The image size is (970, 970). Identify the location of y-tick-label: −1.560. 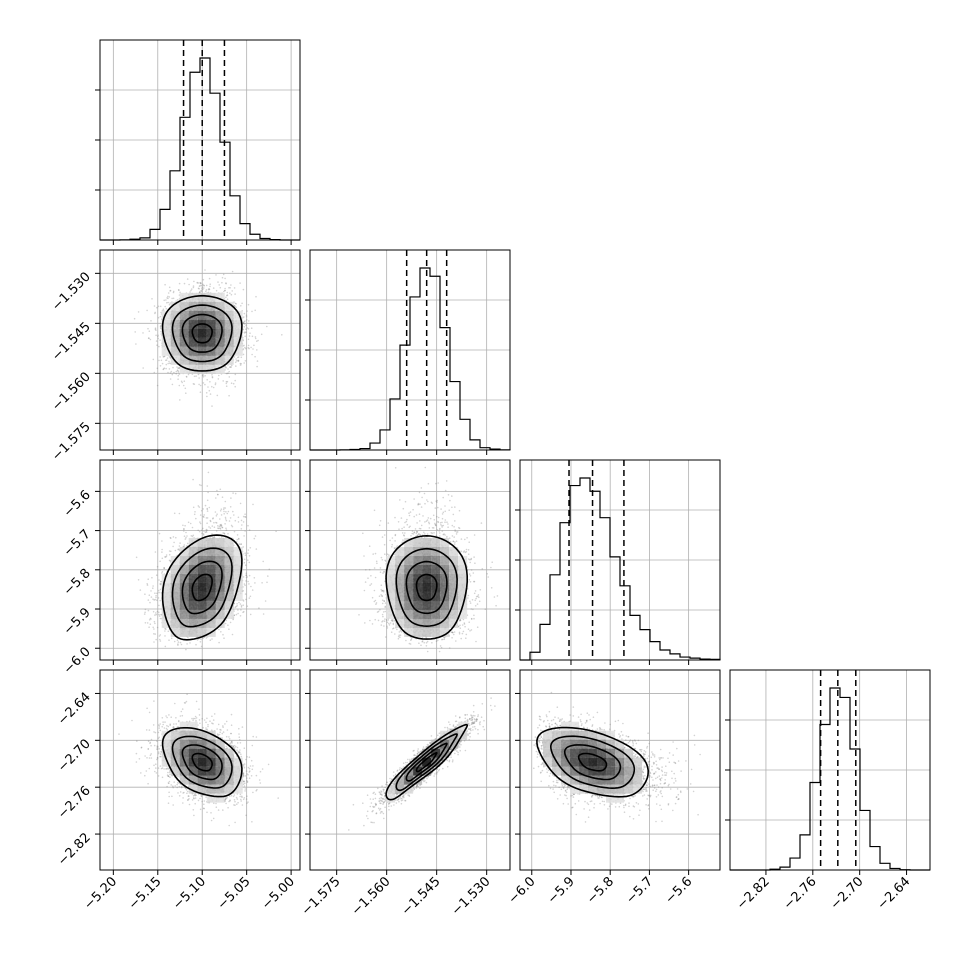
(71, 392).